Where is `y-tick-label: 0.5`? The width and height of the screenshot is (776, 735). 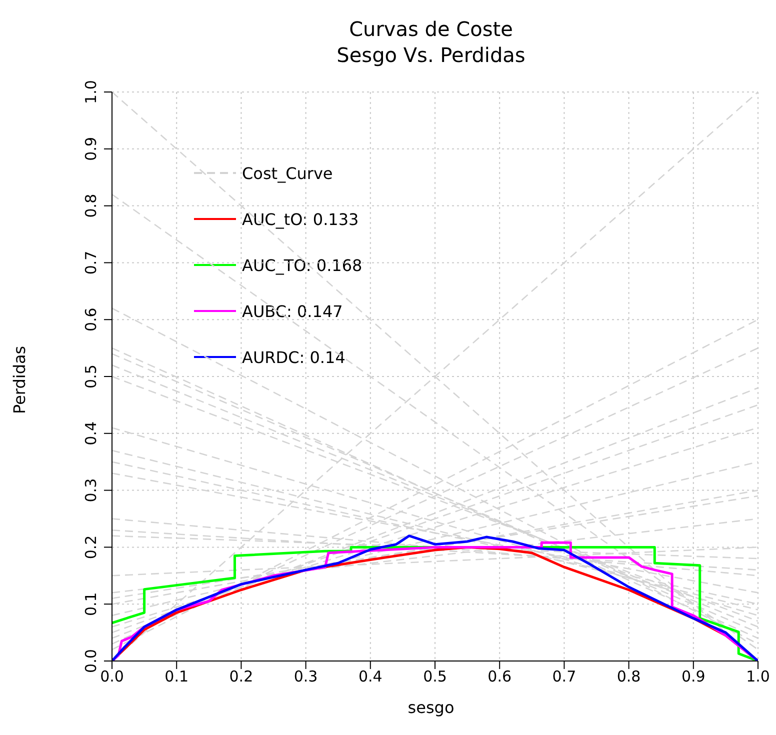 y-tick-label: 0.5 is located at coordinates (91, 376).